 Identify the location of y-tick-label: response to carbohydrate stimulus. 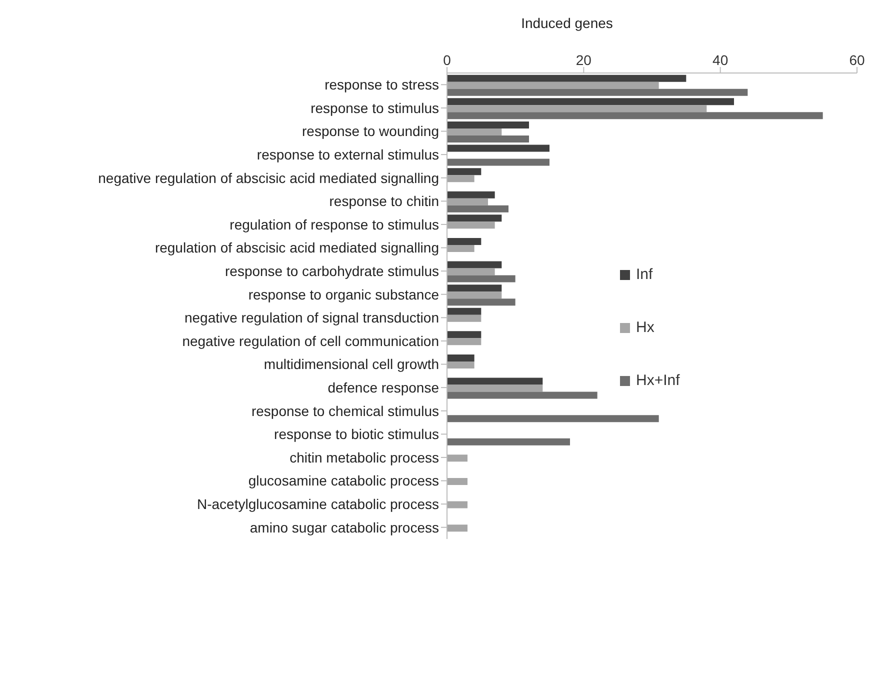
(332, 271).